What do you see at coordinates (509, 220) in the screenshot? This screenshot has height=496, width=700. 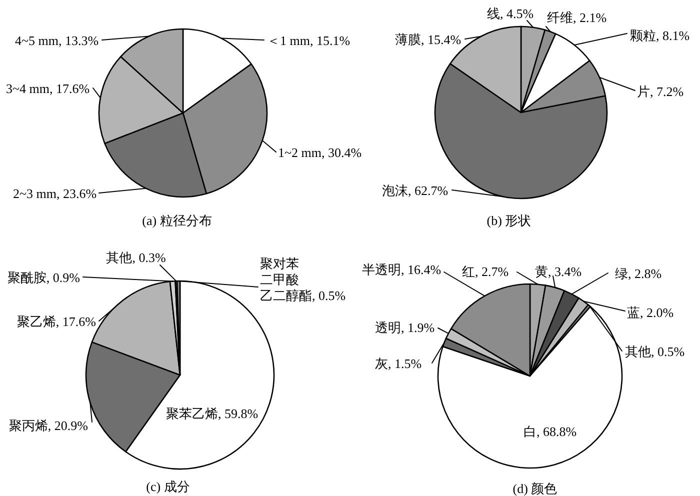 I see `title: (b) 形状` at bounding box center [509, 220].